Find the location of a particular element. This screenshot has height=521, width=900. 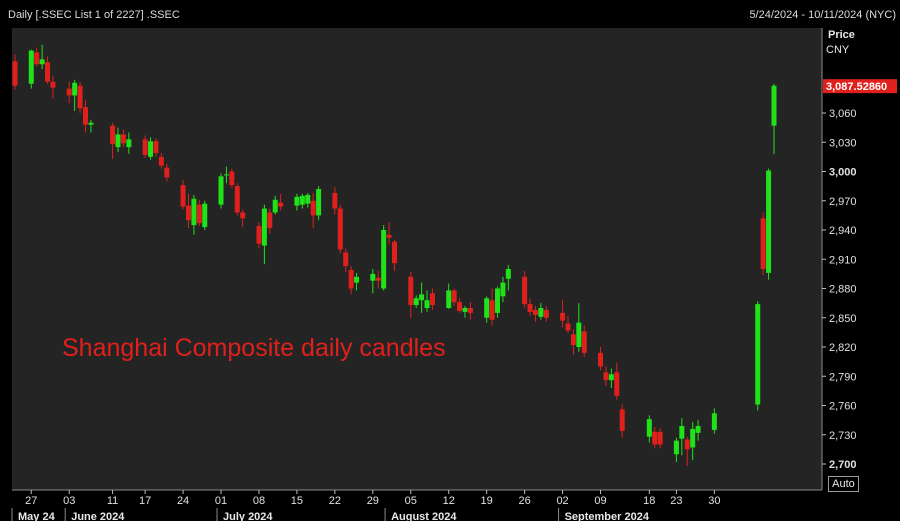

month-label: September 2024 is located at coordinates (607, 516).